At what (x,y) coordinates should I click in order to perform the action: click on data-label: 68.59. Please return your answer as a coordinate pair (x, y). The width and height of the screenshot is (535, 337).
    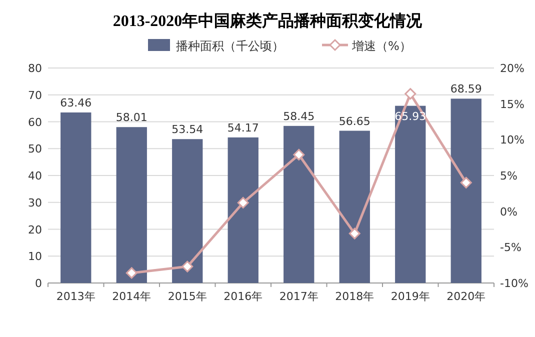
    Looking at the image, I should click on (466, 89).